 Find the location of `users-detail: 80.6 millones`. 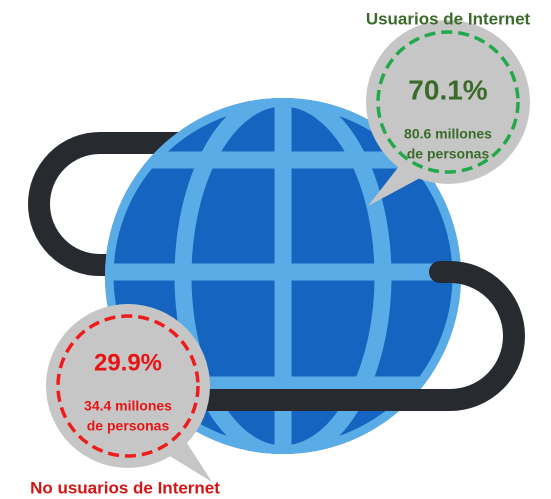

users-detail: 80.6 millones is located at coordinates (448, 134).